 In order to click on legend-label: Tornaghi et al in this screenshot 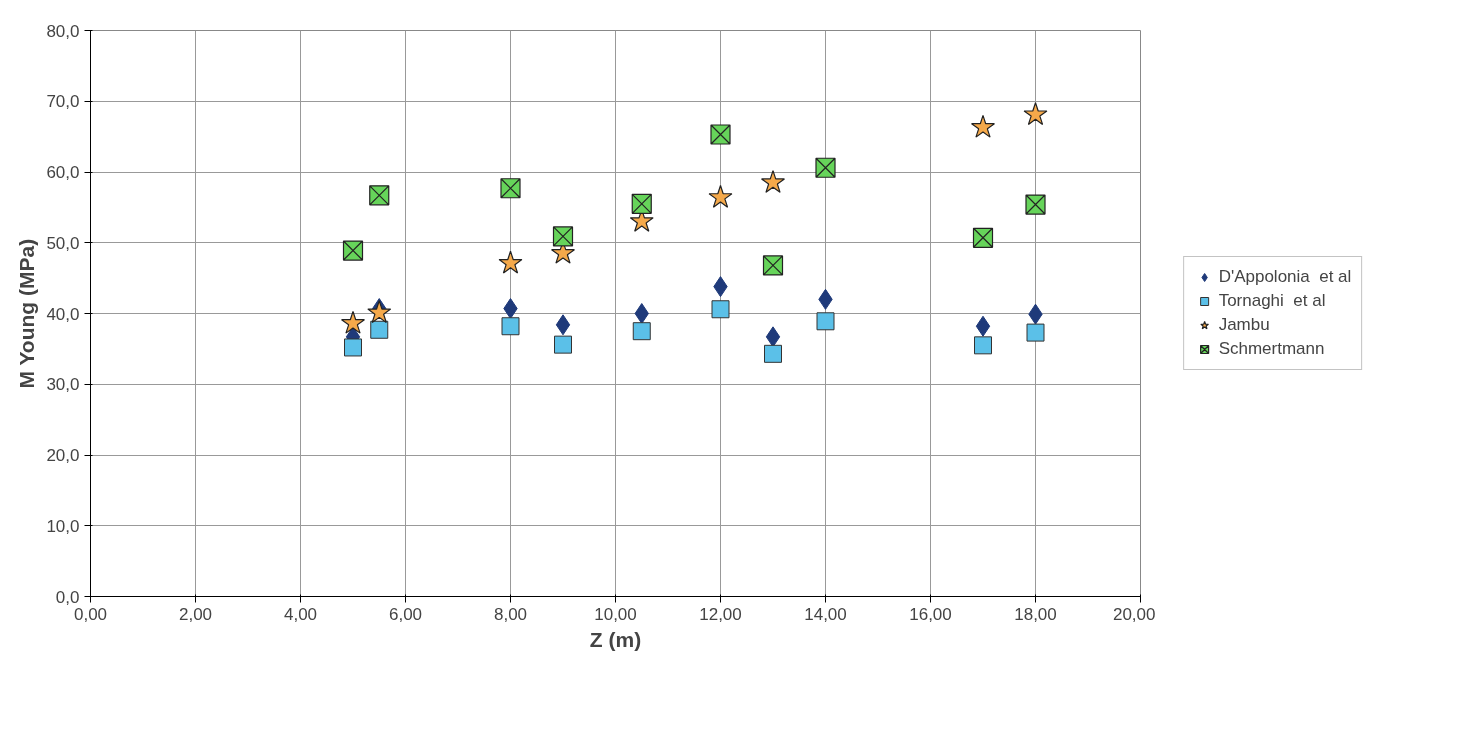, I will do `click(1272, 301)`.